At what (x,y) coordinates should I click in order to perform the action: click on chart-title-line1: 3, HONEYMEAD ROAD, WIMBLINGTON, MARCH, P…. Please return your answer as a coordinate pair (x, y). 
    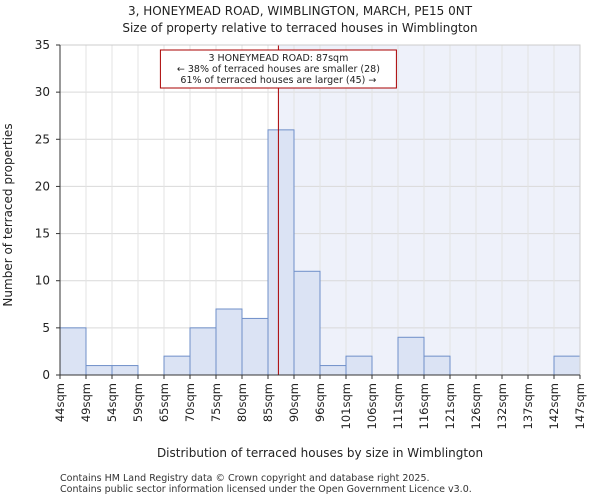
    Looking at the image, I should click on (300, 11).